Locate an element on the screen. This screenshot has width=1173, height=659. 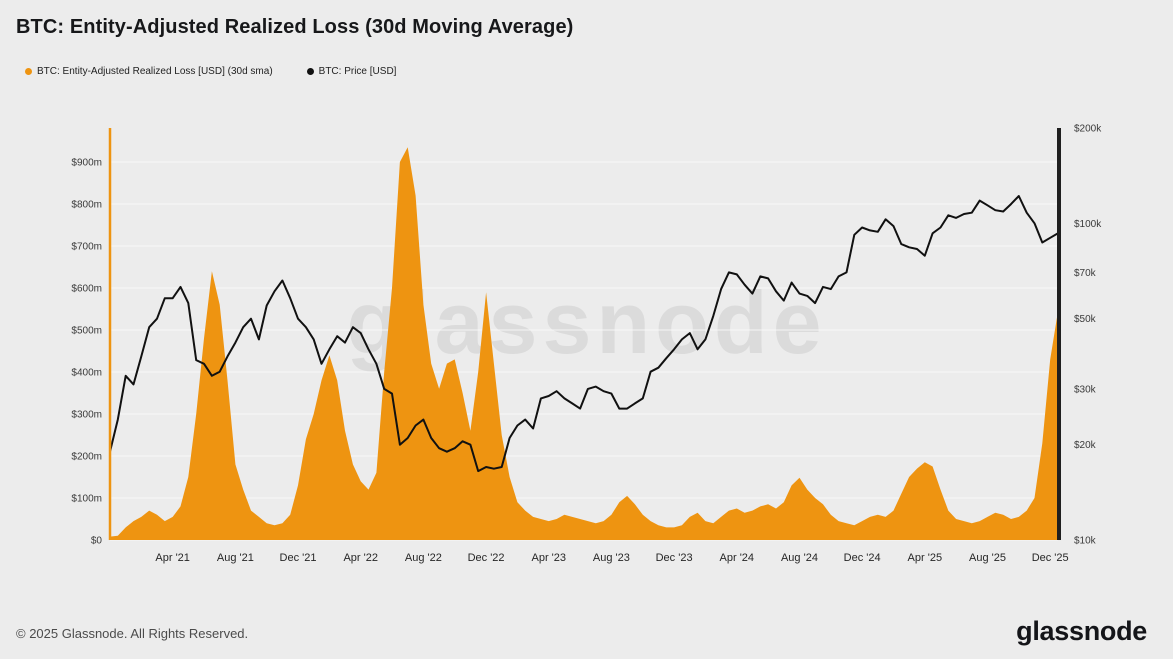
x-axis-tick-label: Apr '24 is located at coordinates (737, 558).